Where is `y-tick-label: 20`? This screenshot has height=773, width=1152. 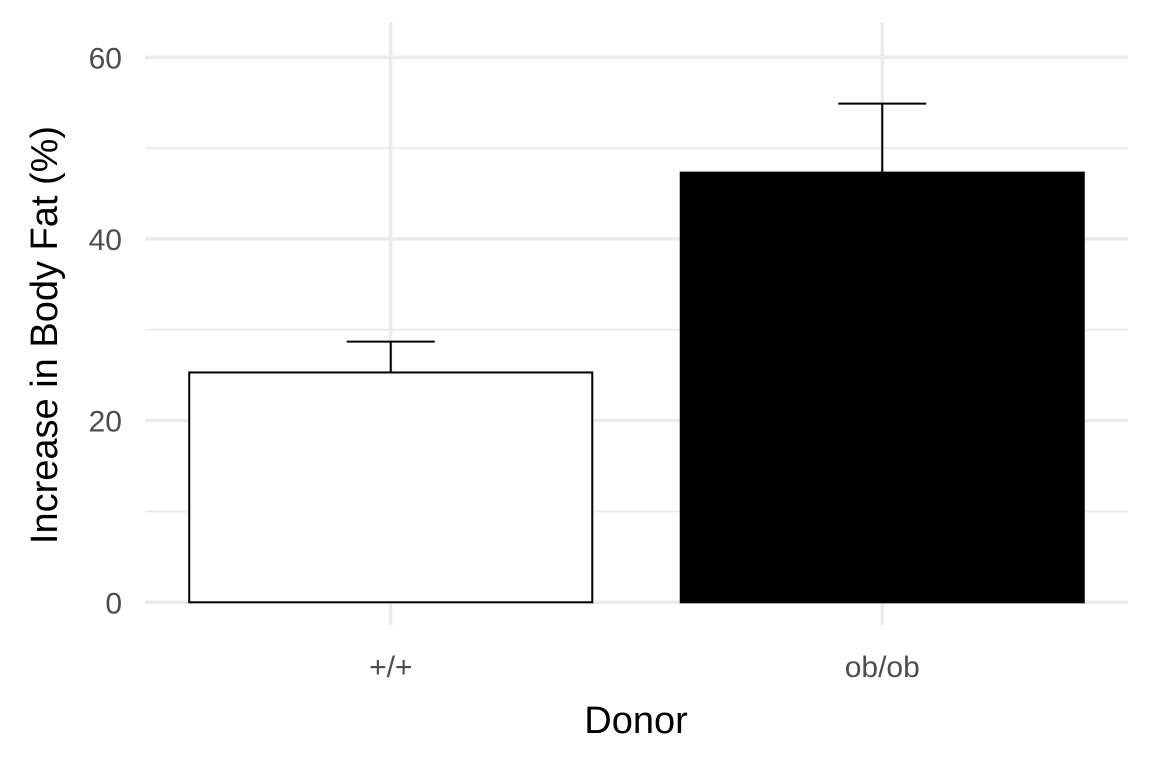 y-tick-label: 20 is located at coordinates (105, 422).